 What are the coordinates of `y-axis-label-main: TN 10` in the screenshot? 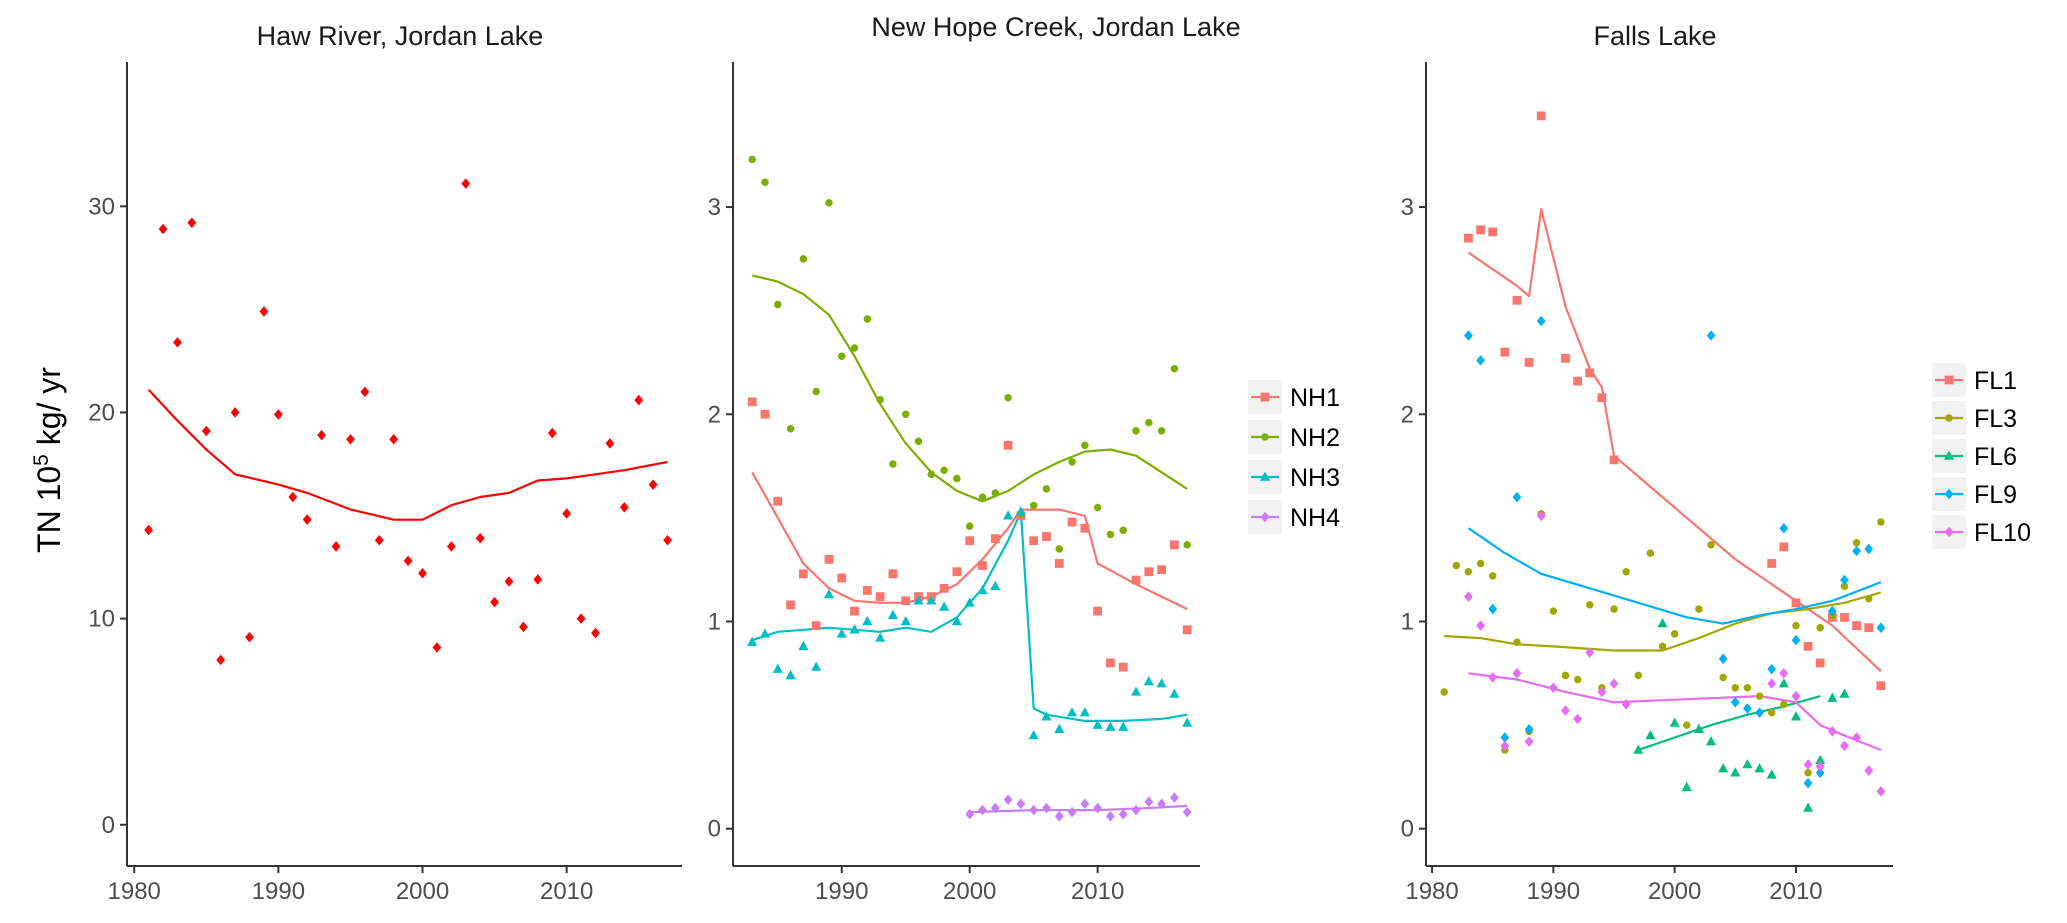 It's located at (49, 509).